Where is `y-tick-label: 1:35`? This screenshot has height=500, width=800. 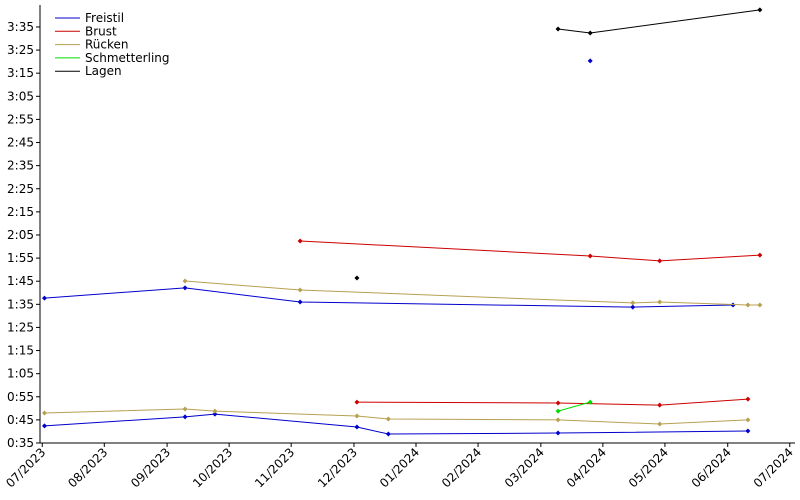 y-tick-label: 1:35 is located at coordinates (20, 304).